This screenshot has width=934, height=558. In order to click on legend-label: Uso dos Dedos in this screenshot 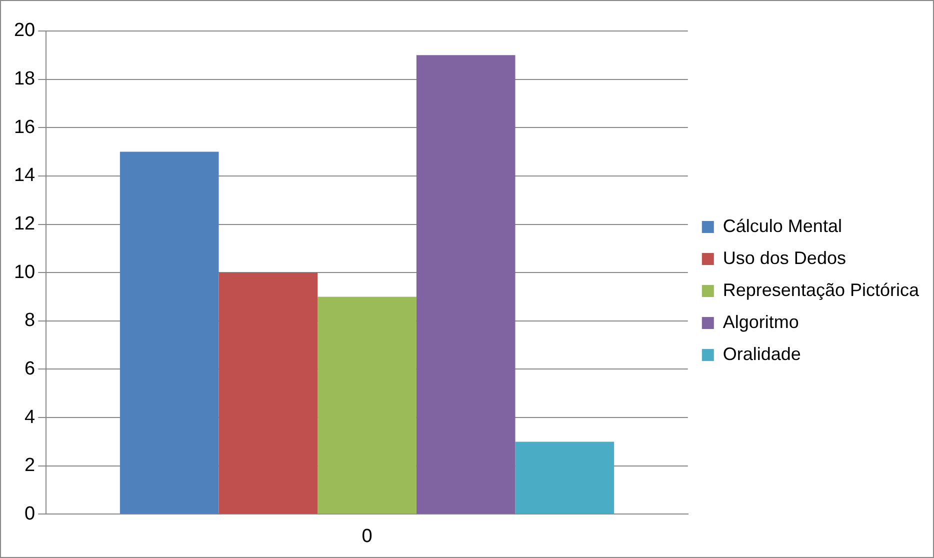, I will do `click(784, 258)`.